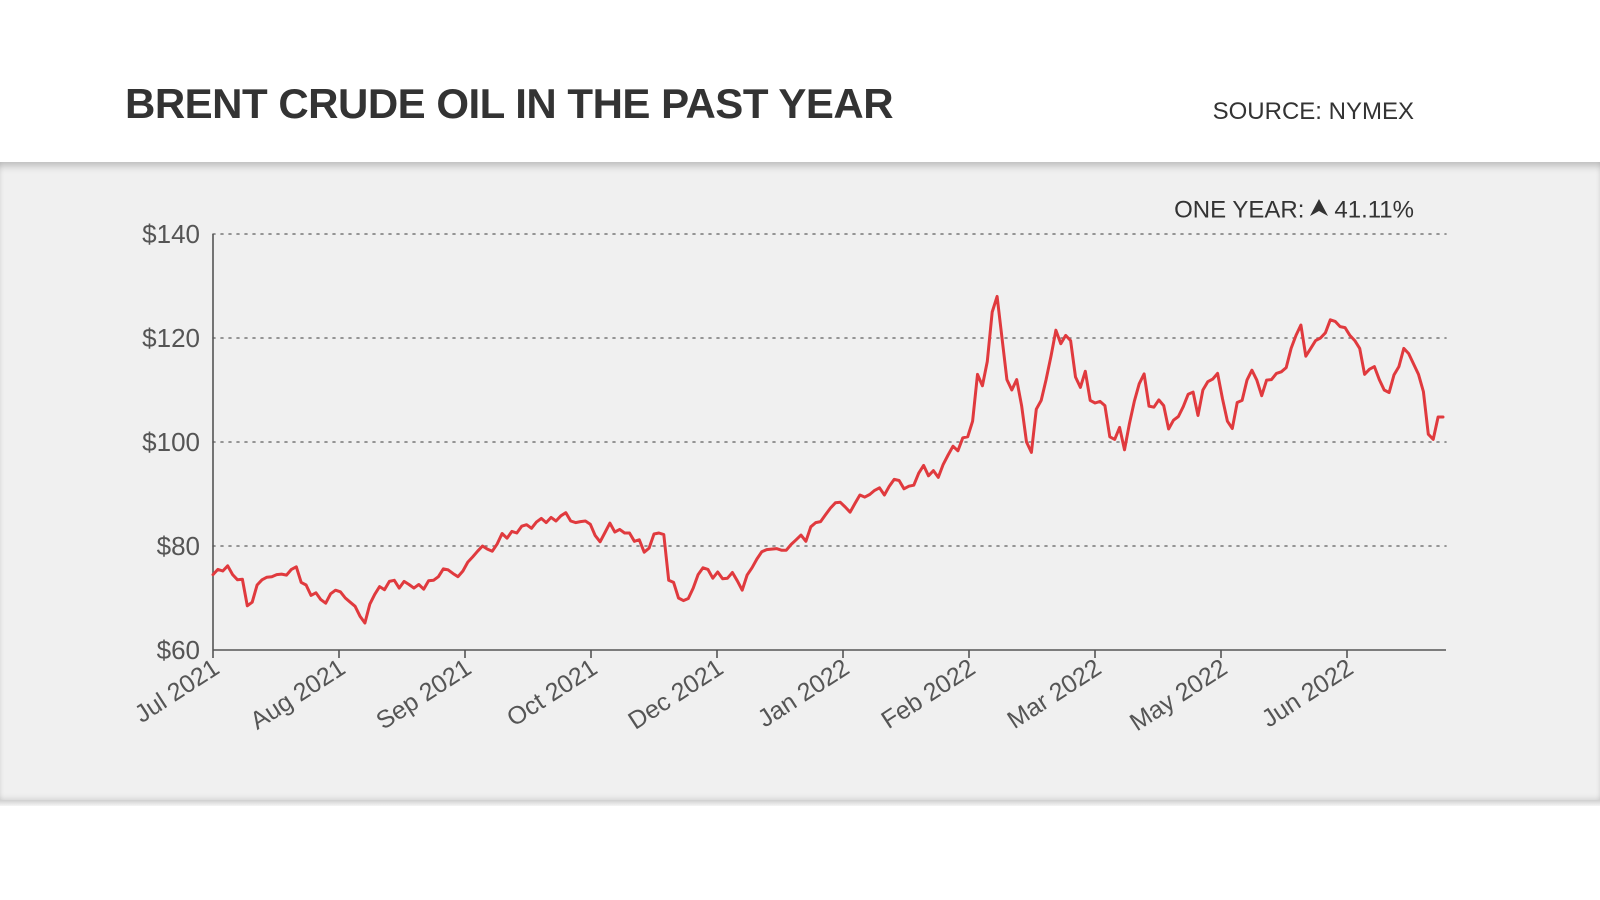 The image size is (1600, 900). Describe the element at coordinates (1319, 207) in the screenshot. I see `up-arrow-icon` at that location.